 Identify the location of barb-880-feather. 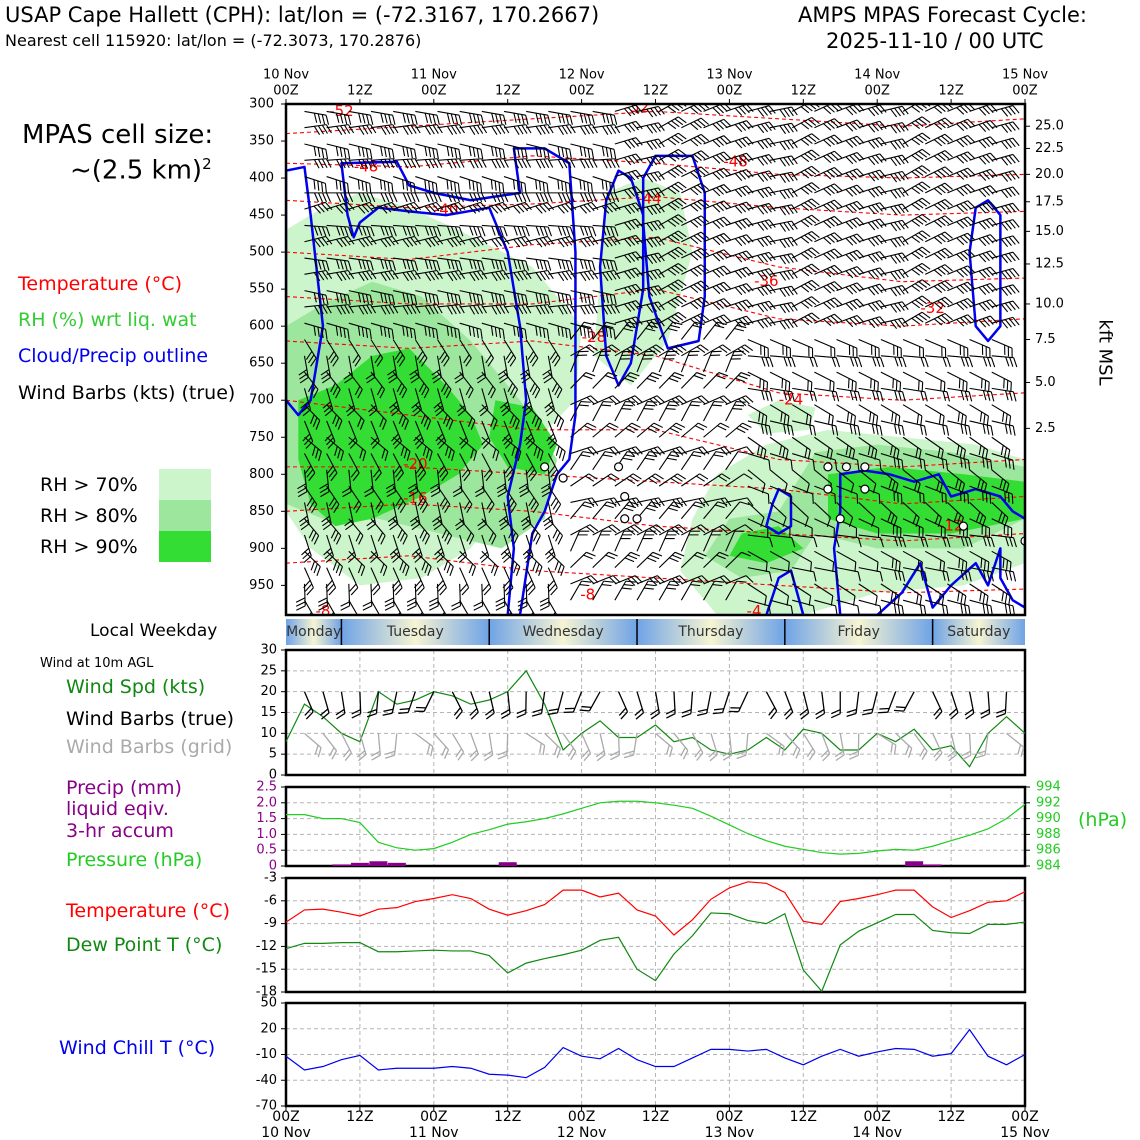
(938, 306).